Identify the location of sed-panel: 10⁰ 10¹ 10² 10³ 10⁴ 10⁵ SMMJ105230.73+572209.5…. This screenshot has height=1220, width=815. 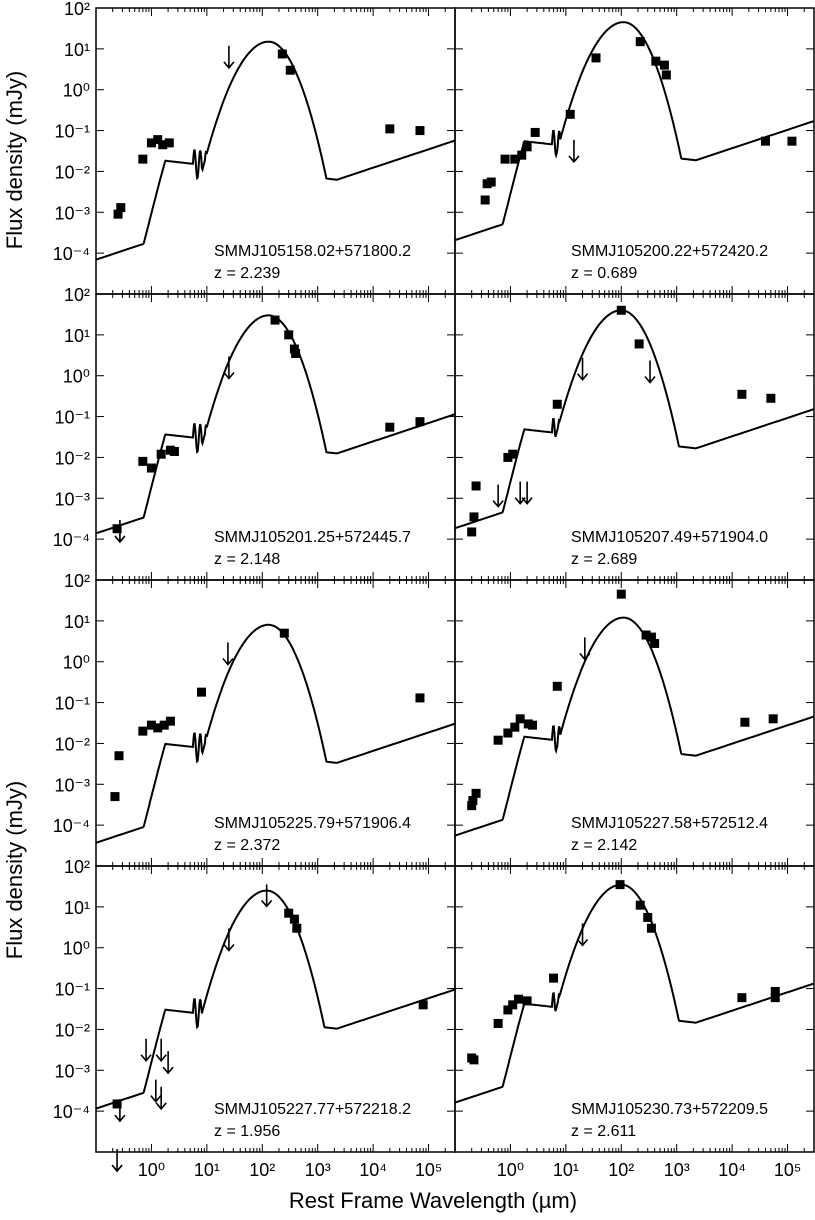
(634, 1022).